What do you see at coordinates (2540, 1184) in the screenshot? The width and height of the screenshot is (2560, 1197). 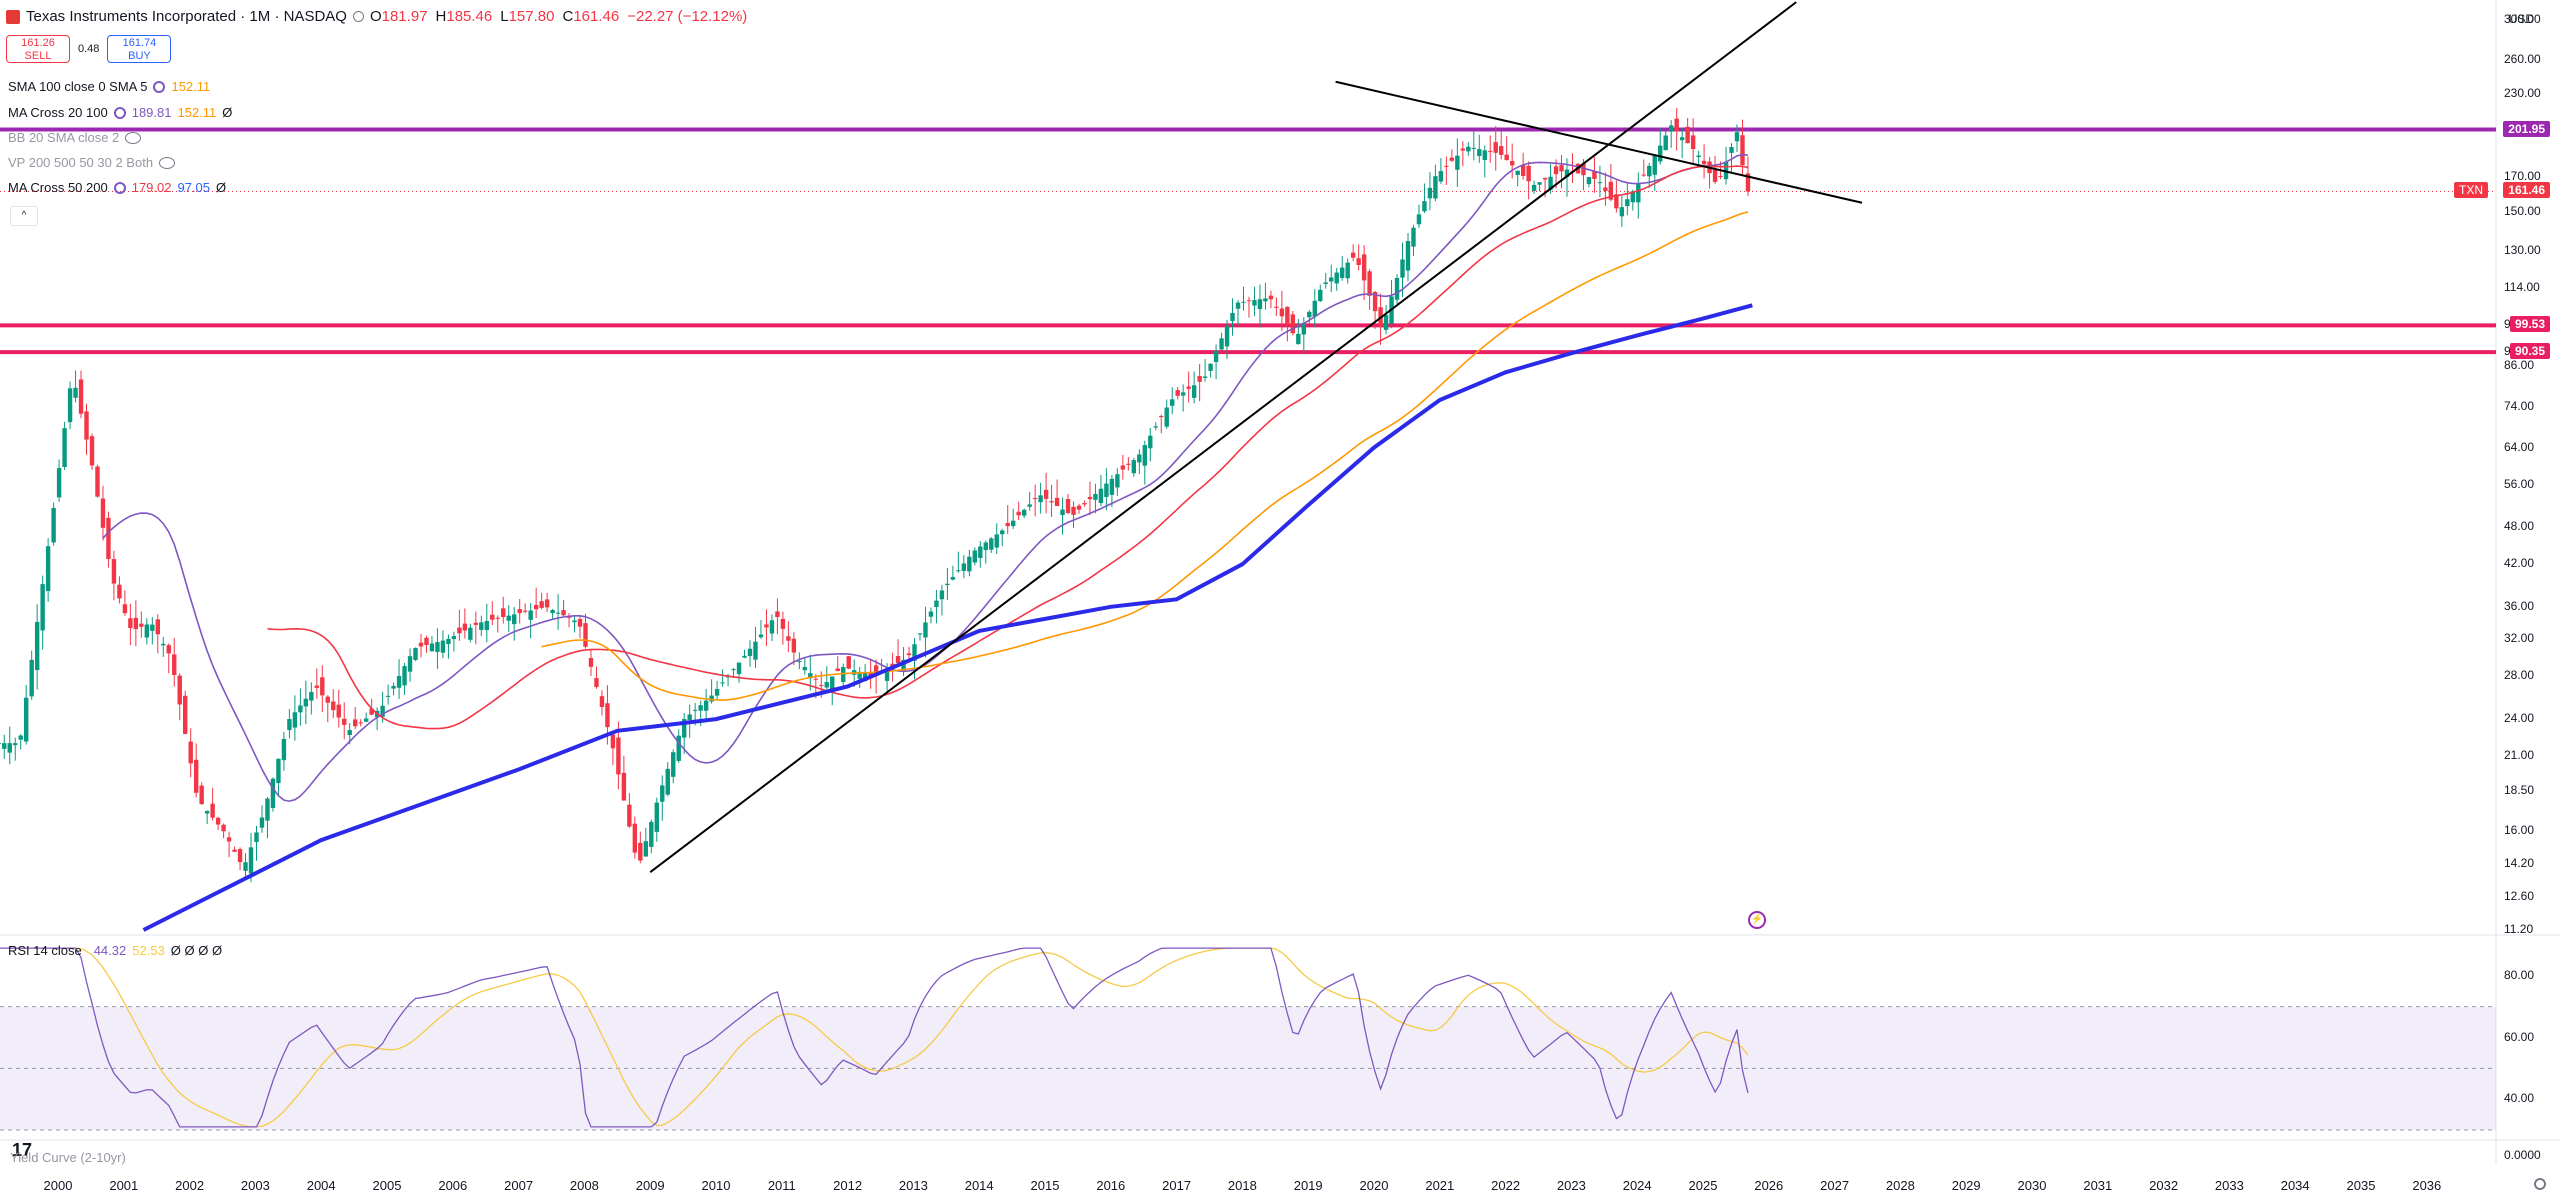 I see `chart-settings-icon` at bounding box center [2540, 1184].